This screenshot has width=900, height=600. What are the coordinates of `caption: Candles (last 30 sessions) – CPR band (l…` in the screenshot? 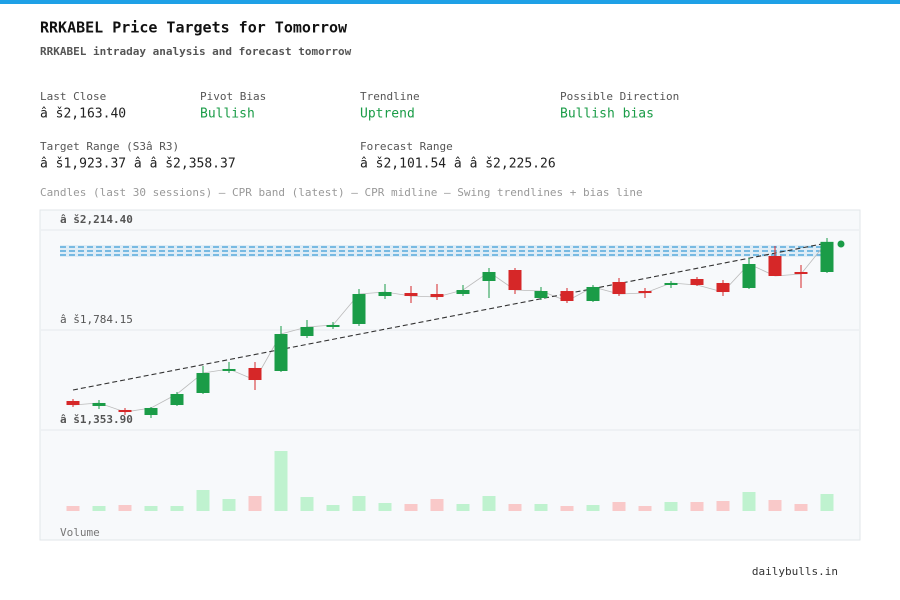 It's located at (341, 192).